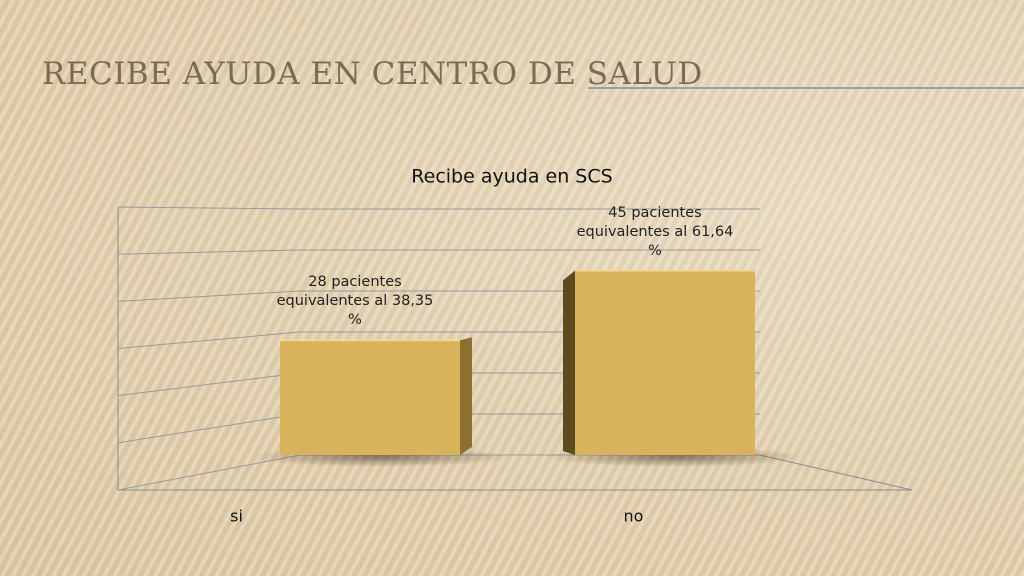 This screenshot has width=1024, height=576. I want to click on slide-title: RECIBE AYUDA EN CENTRO DE SALUD, so click(372, 74).